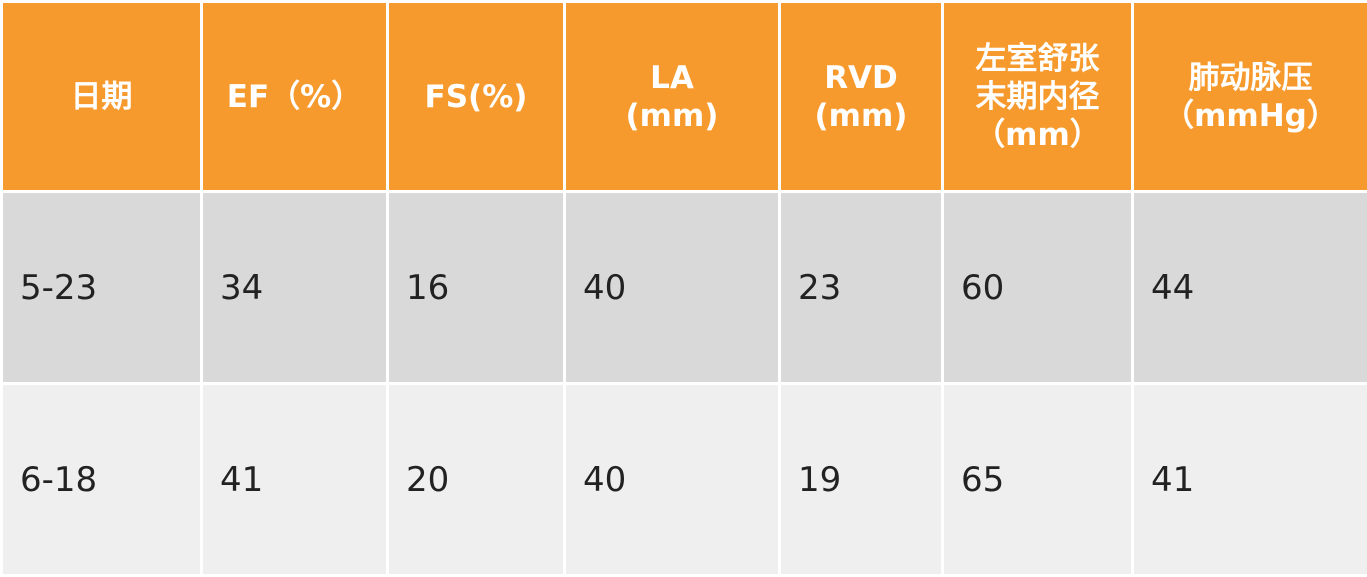 The image size is (1367, 577). Describe the element at coordinates (295, 288) in the screenshot. I see `table-cell-ef: 34` at that location.